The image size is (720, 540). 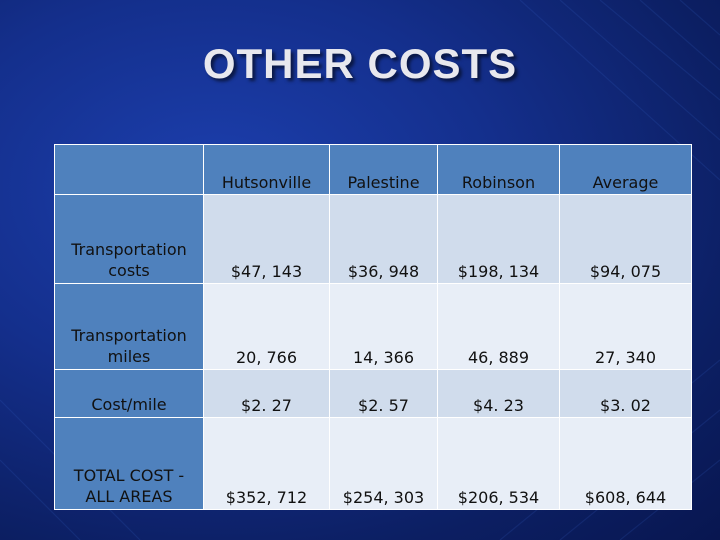 I want to click on row-label-line1: Cost/mile, so click(x=129, y=404).